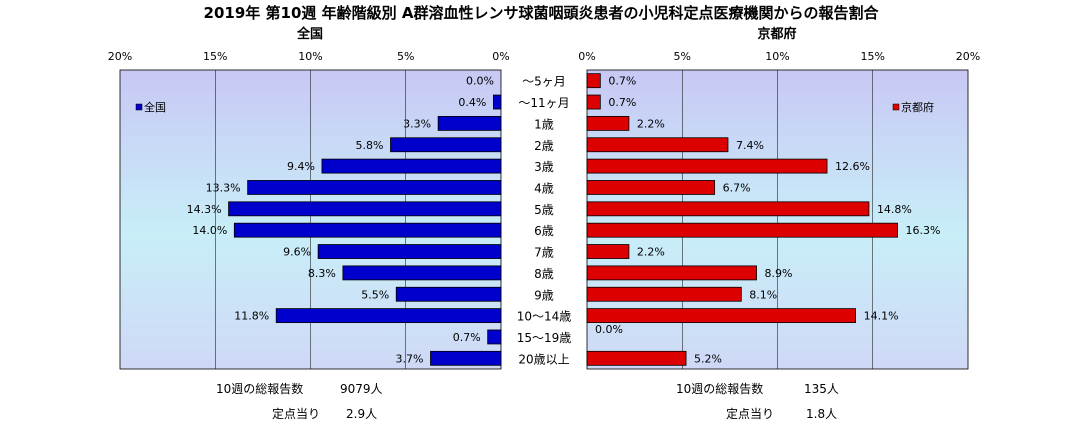 The image size is (1083, 429). I want to click on right-data-label: 5.2%, so click(708, 358).